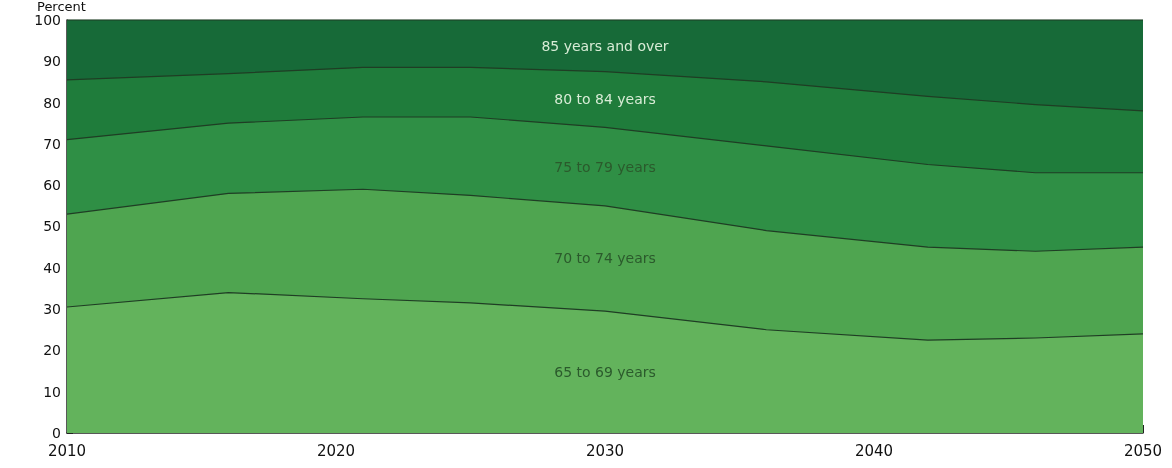 Image resolution: width=1172 pixels, height=468 pixels. I want to click on y-tick-label: 60, so click(52, 185).